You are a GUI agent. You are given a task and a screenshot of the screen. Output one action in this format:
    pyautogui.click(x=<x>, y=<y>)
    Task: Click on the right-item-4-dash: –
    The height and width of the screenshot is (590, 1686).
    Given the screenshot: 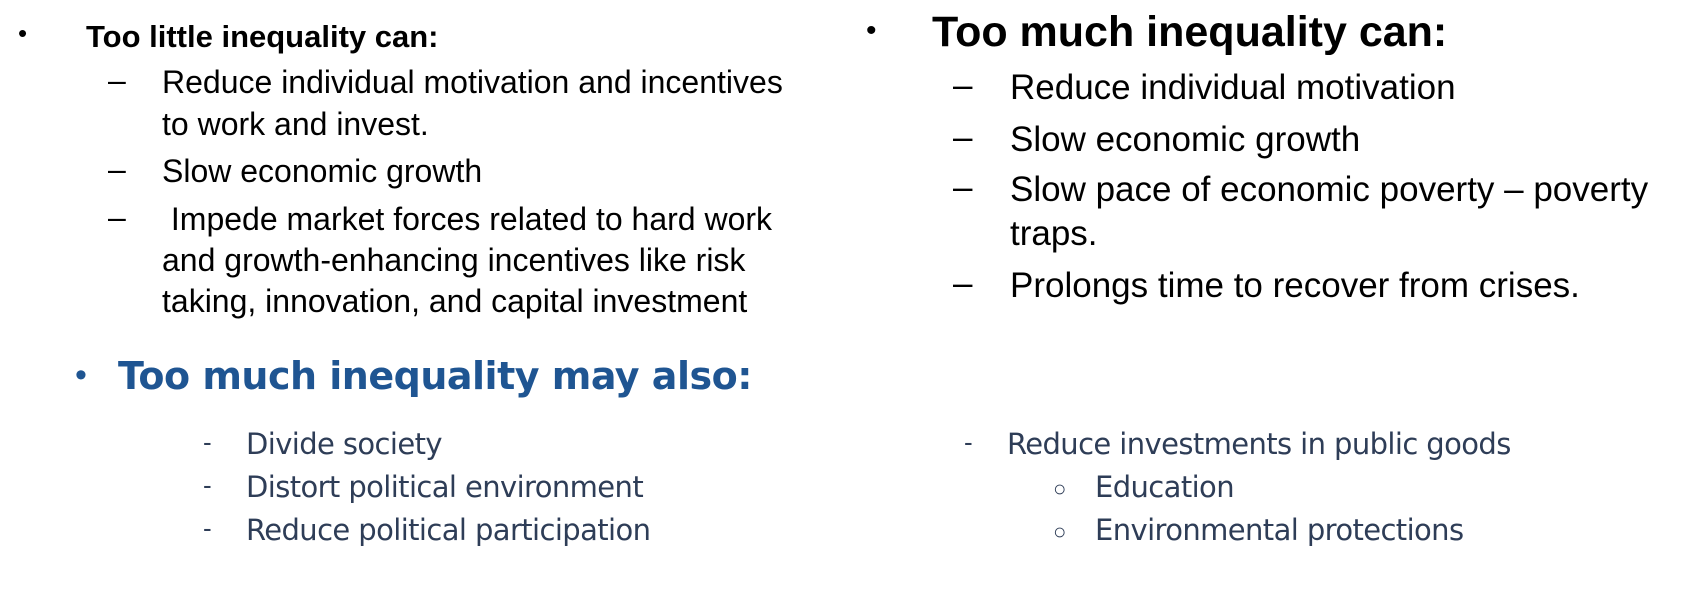 What is the action you would take?
    pyautogui.click(x=963, y=283)
    